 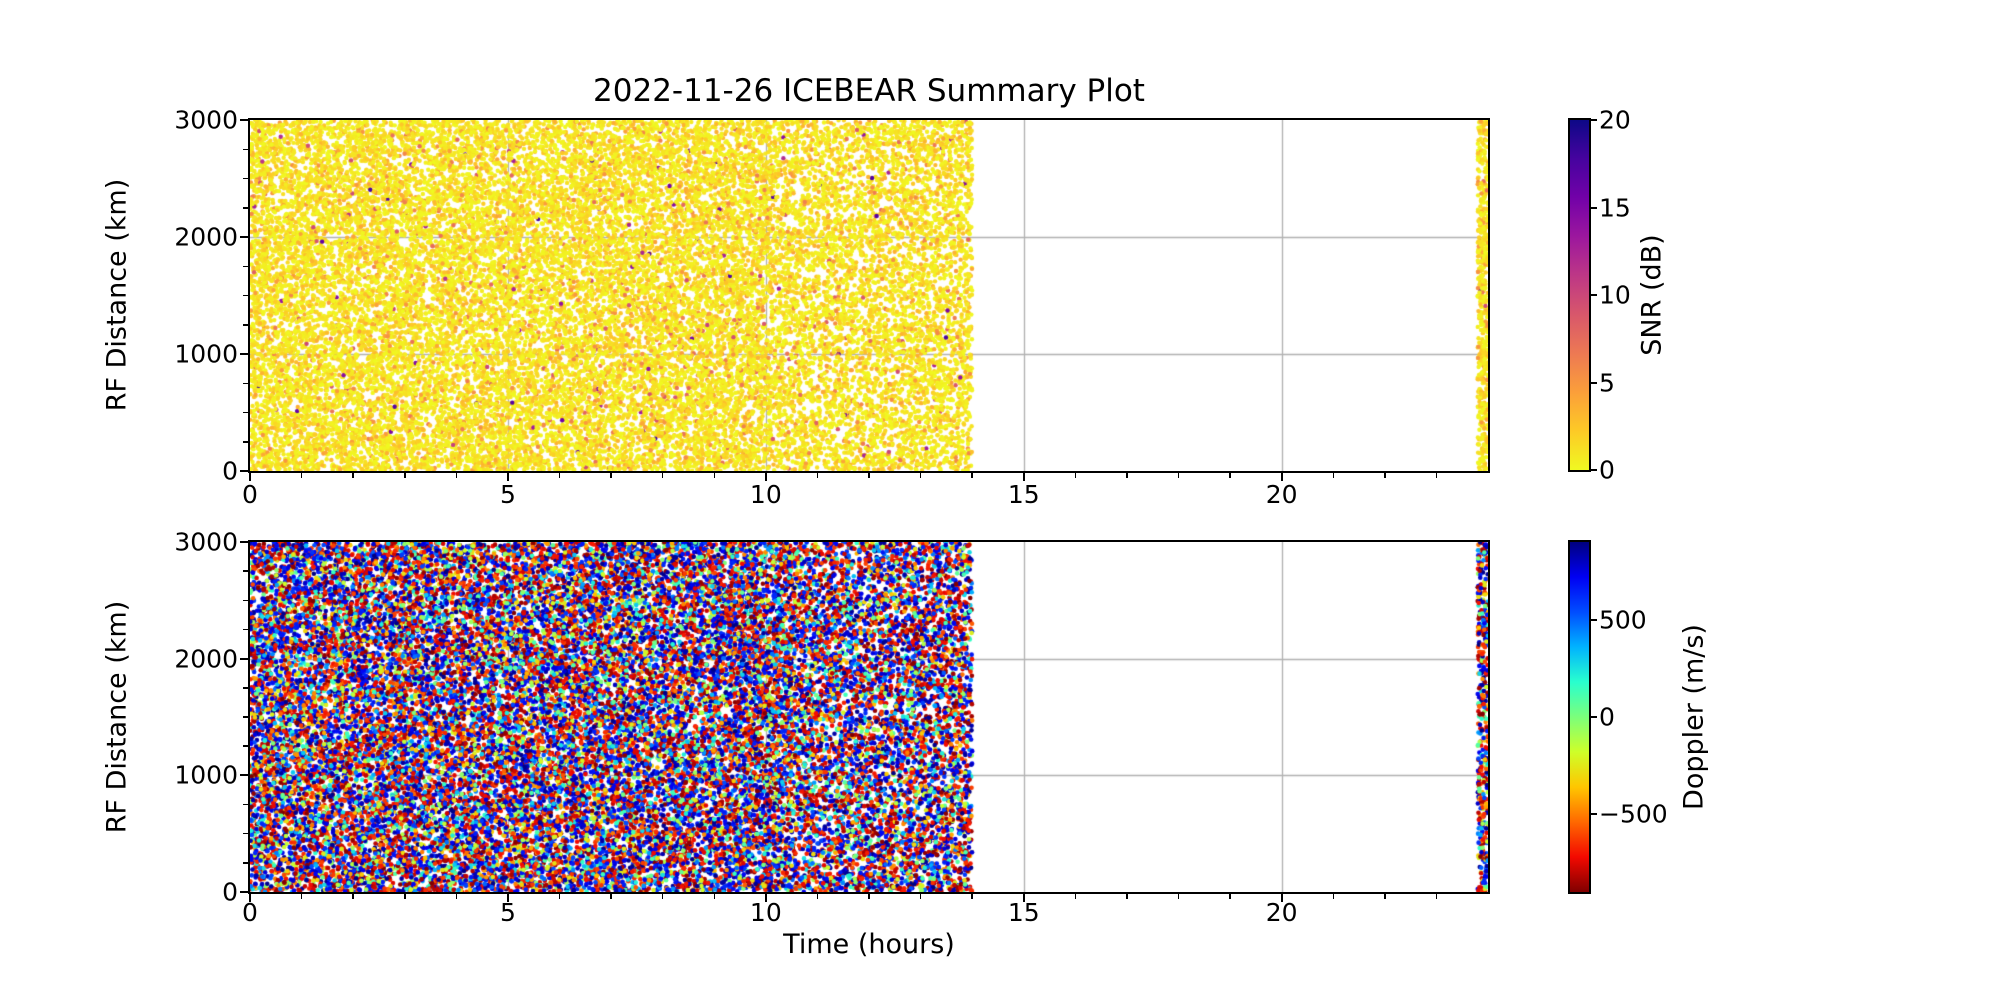 I want to click on colorbar-tick-label: 500, so click(x=1623, y=620).